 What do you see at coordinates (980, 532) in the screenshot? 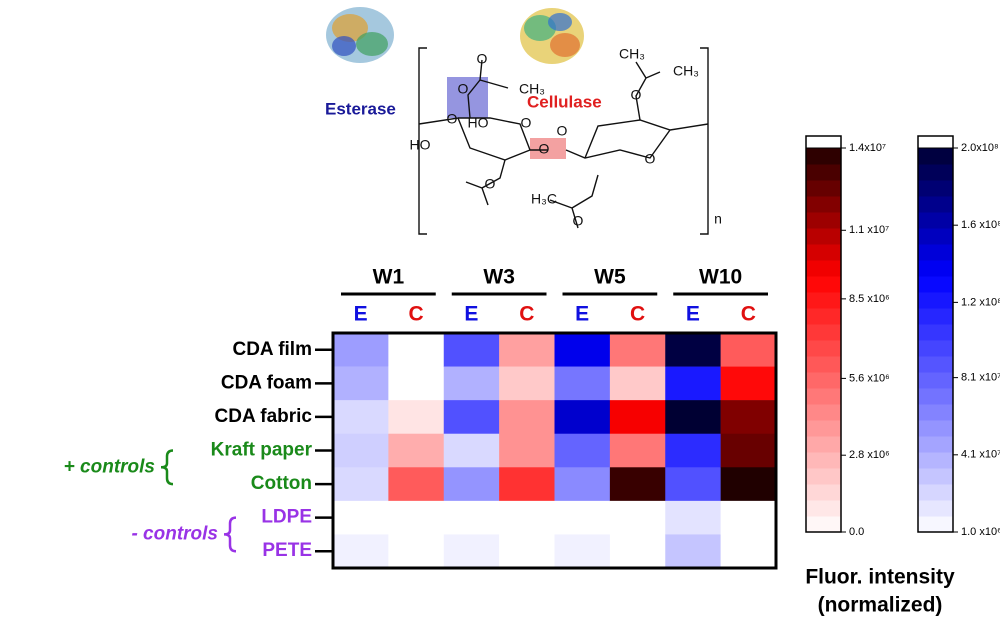
I see `colorbar-tick-label: 1.0 x10⁶` at bounding box center [980, 532].